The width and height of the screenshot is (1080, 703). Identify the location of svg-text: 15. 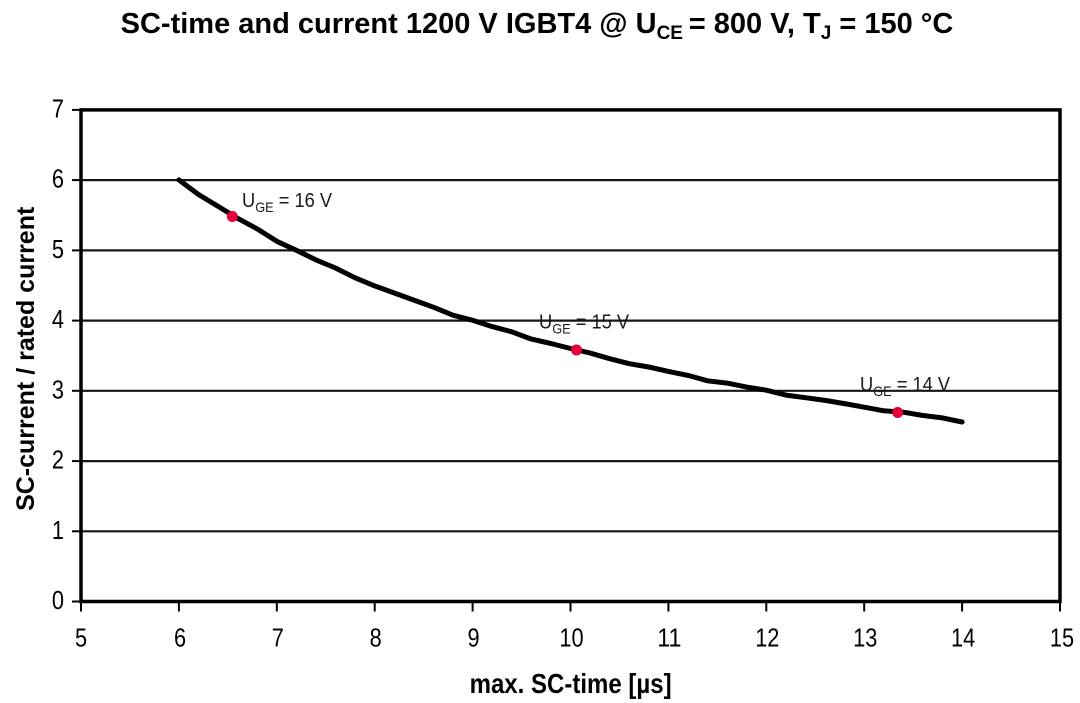
(1062, 638).